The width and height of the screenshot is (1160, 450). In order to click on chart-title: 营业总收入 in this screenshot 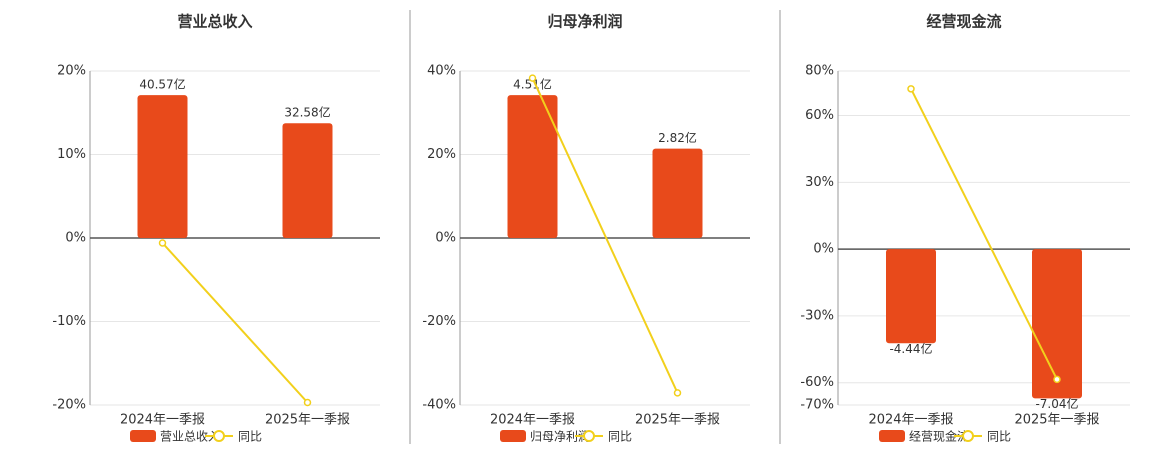, I will do `click(214, 22)`.